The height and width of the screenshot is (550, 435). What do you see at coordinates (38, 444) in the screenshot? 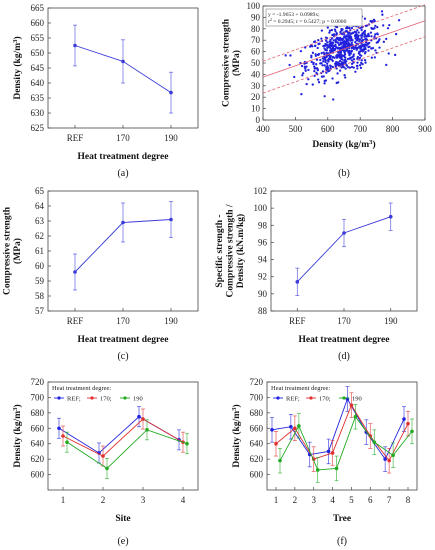
I see `y-tick-label: 640` at bounding box center [38, 444].